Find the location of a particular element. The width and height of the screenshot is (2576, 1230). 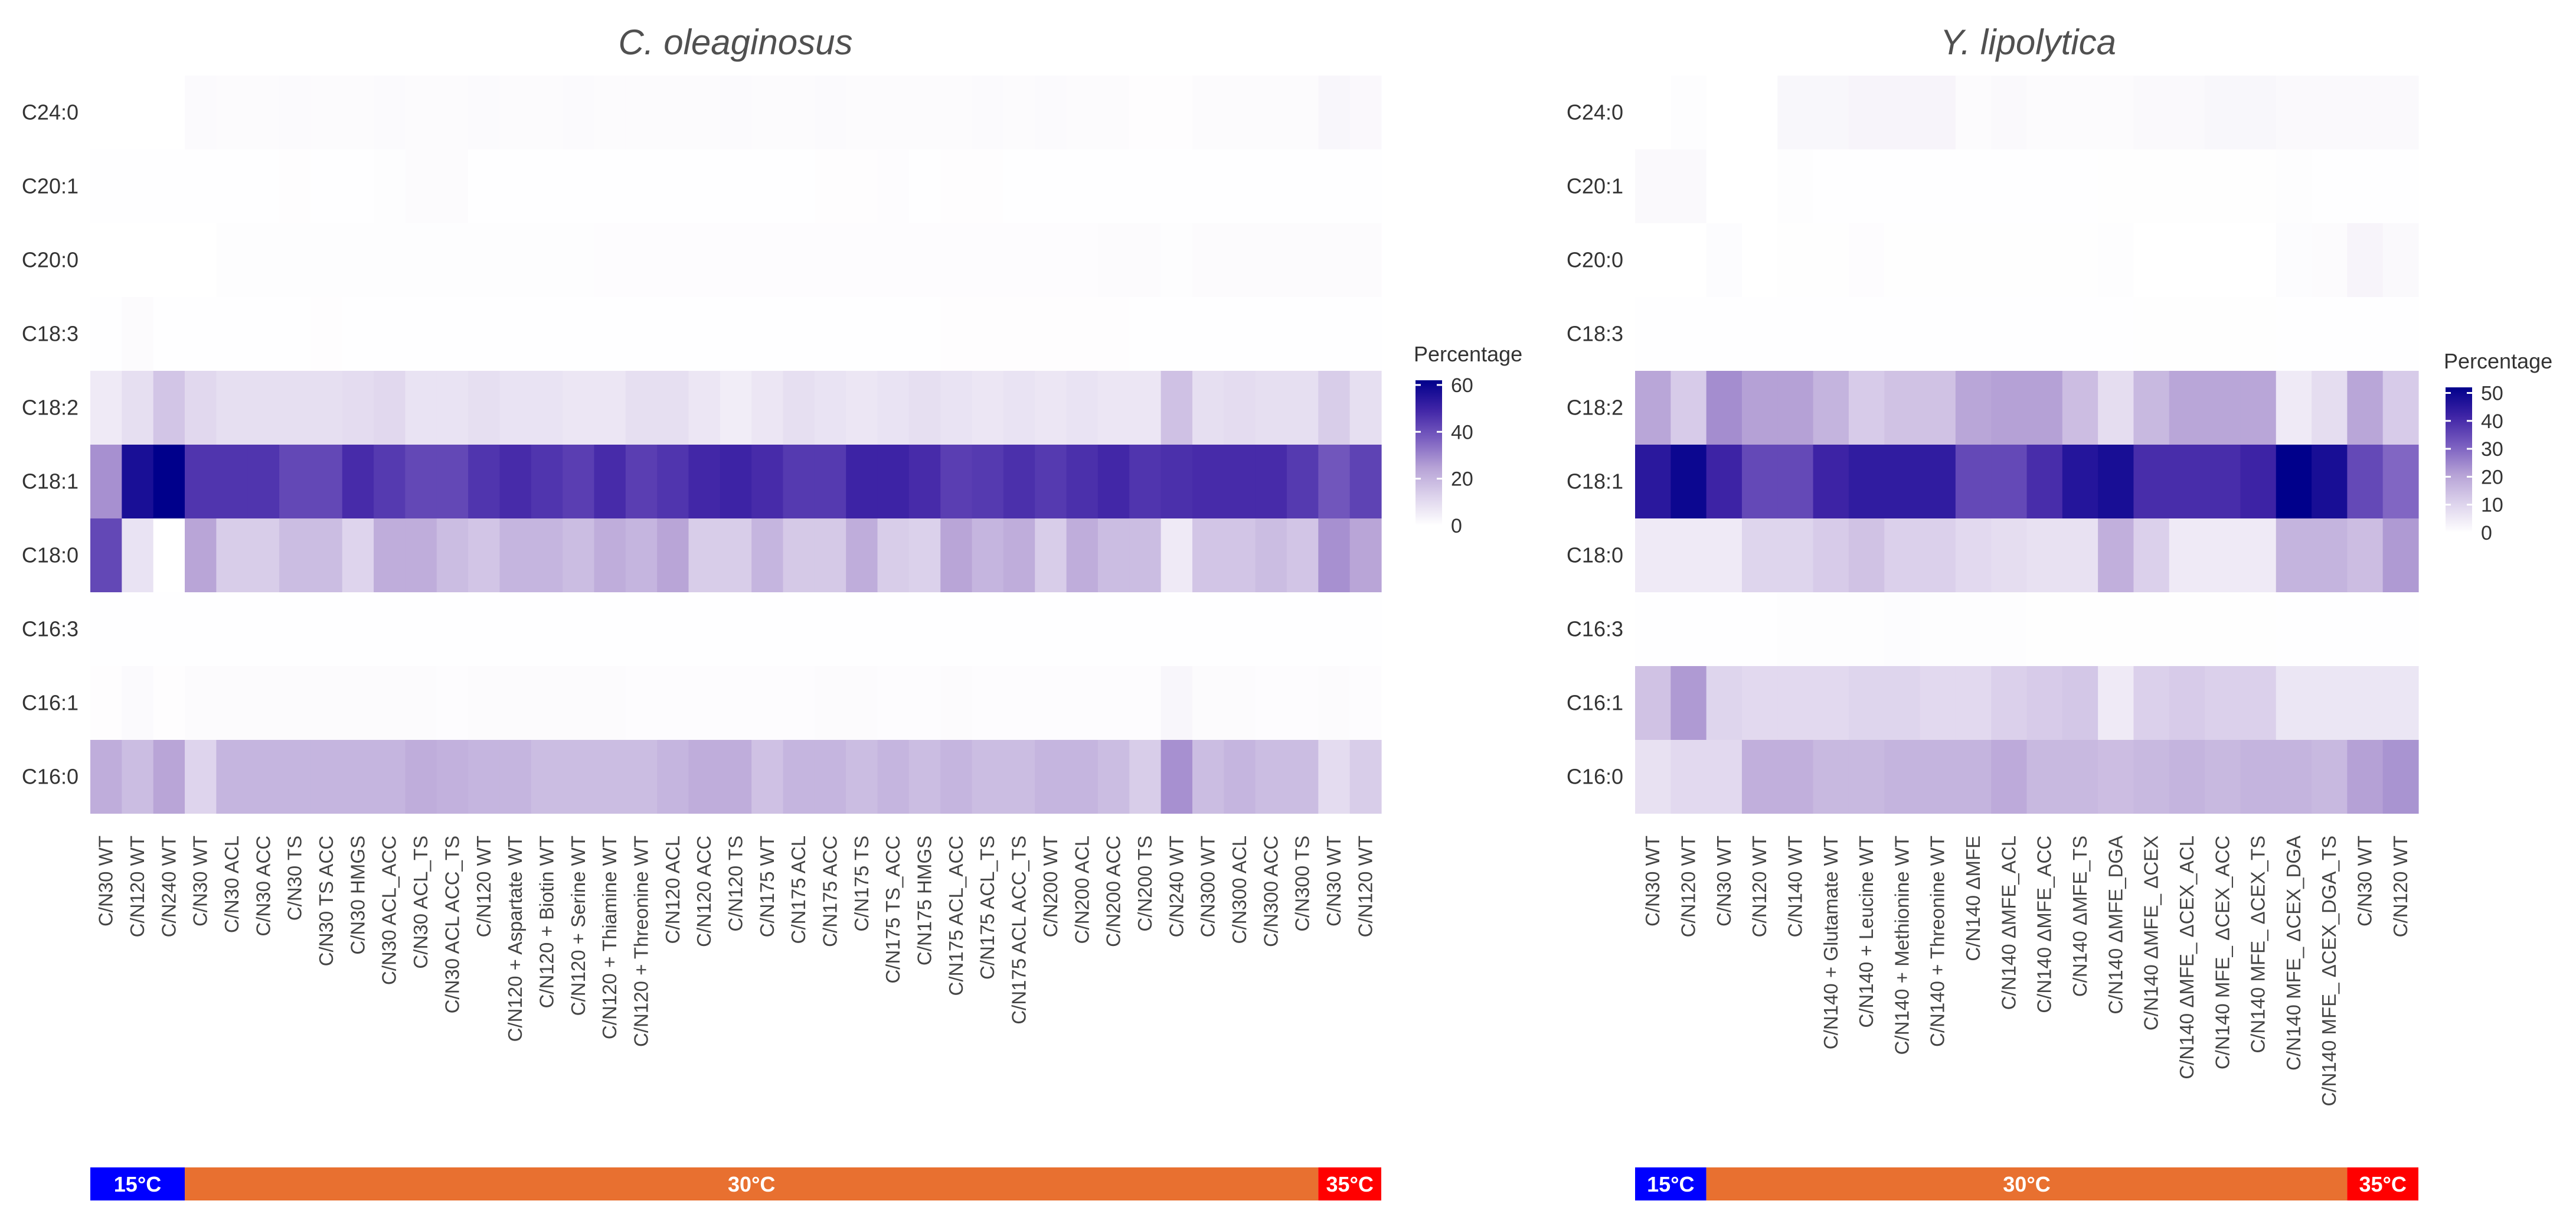

column-label: C/N30 ACL_TS is located at coordinates (420, 902).